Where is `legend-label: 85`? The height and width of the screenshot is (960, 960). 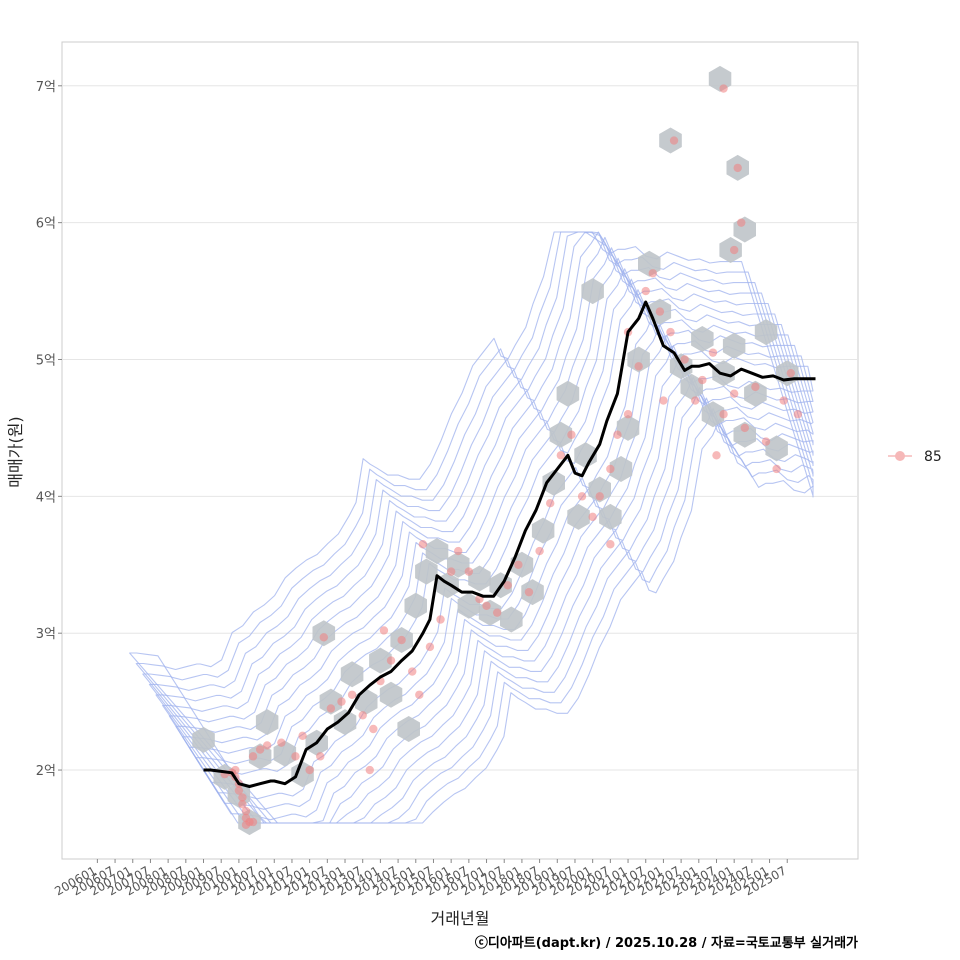
legend-label: 85 is located at coordinates (933, 457).